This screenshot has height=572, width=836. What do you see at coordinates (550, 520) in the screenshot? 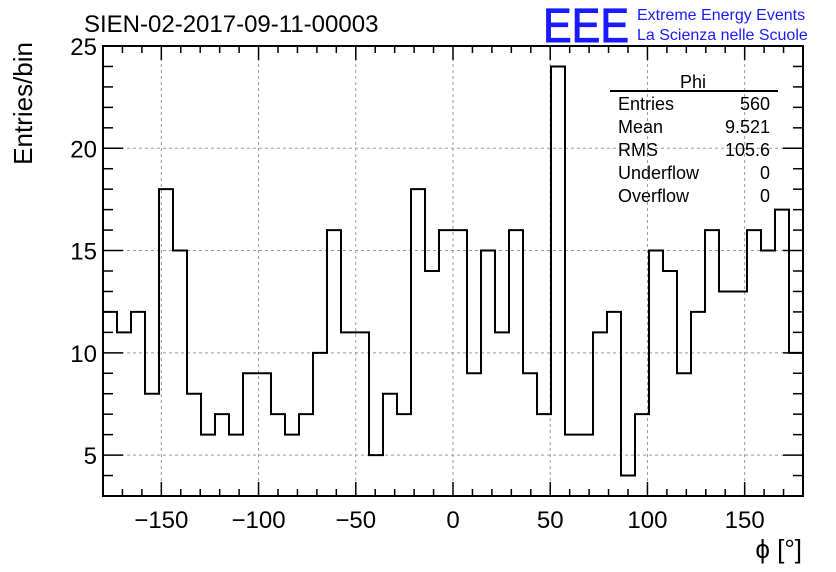
I see `x-tick-label: 50` at bounding box center [550, 520].